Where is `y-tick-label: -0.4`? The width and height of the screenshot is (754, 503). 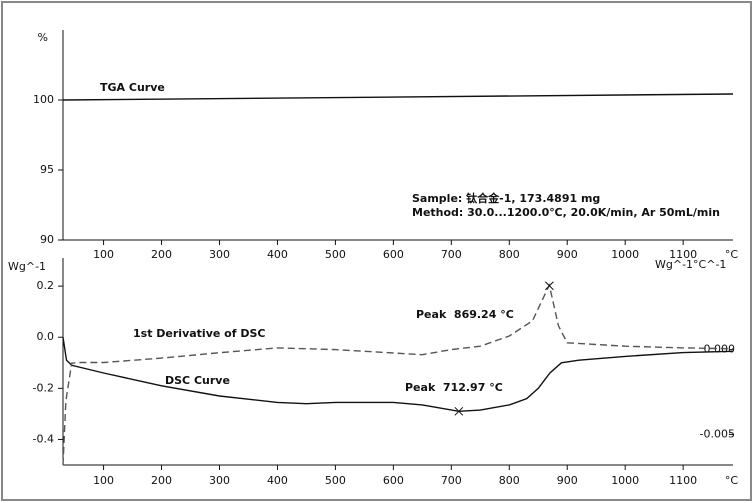 y-tick-label: -0.4 is located at coordinates (43, 438).